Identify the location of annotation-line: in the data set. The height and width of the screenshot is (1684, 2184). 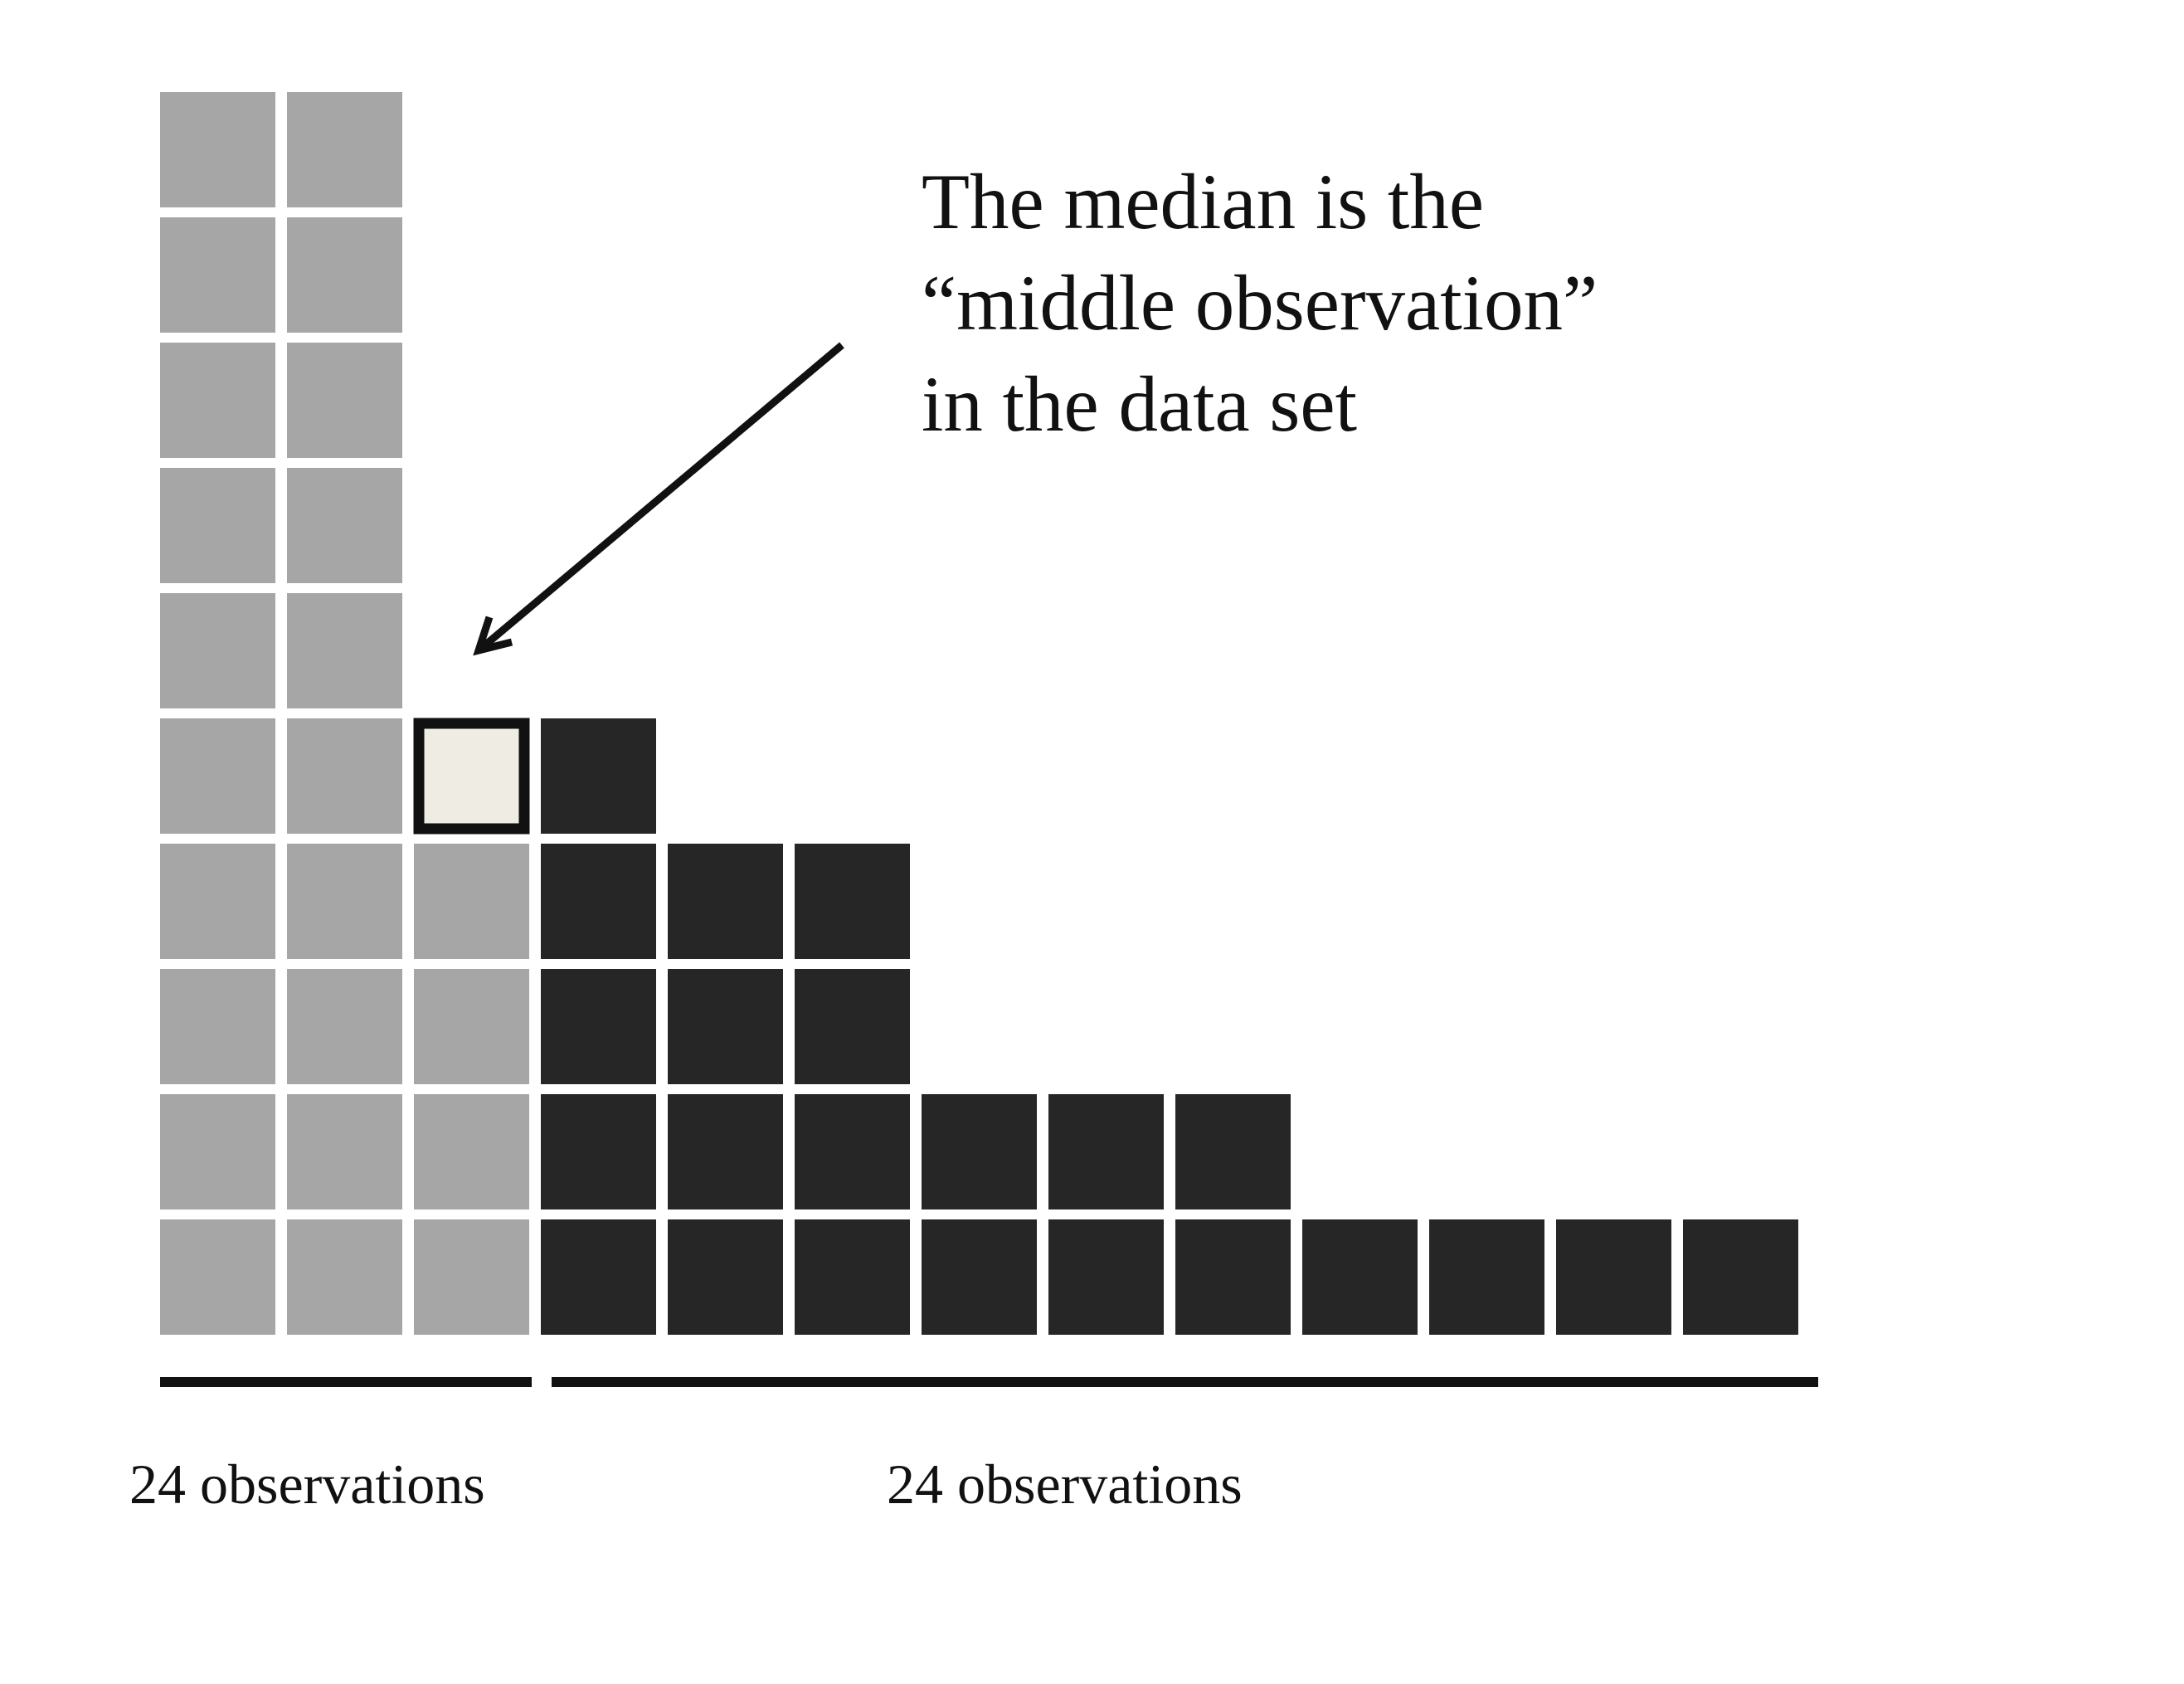
(1139, 404).